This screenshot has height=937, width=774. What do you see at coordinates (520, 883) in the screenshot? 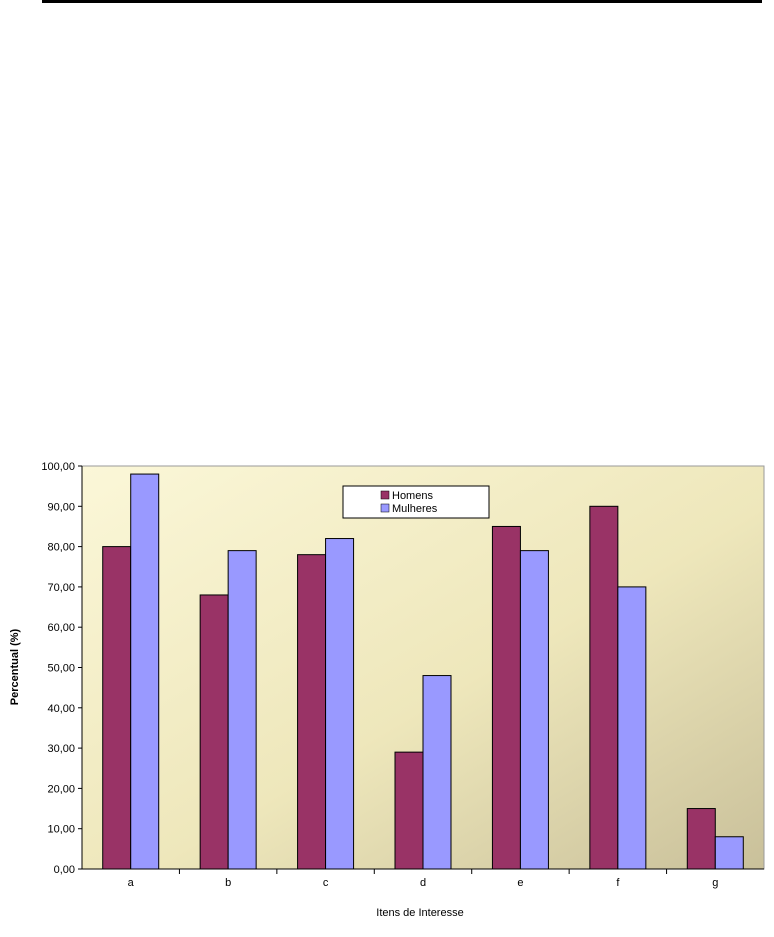
I see `x-tick-label: e` at bounding box center [520, 883].